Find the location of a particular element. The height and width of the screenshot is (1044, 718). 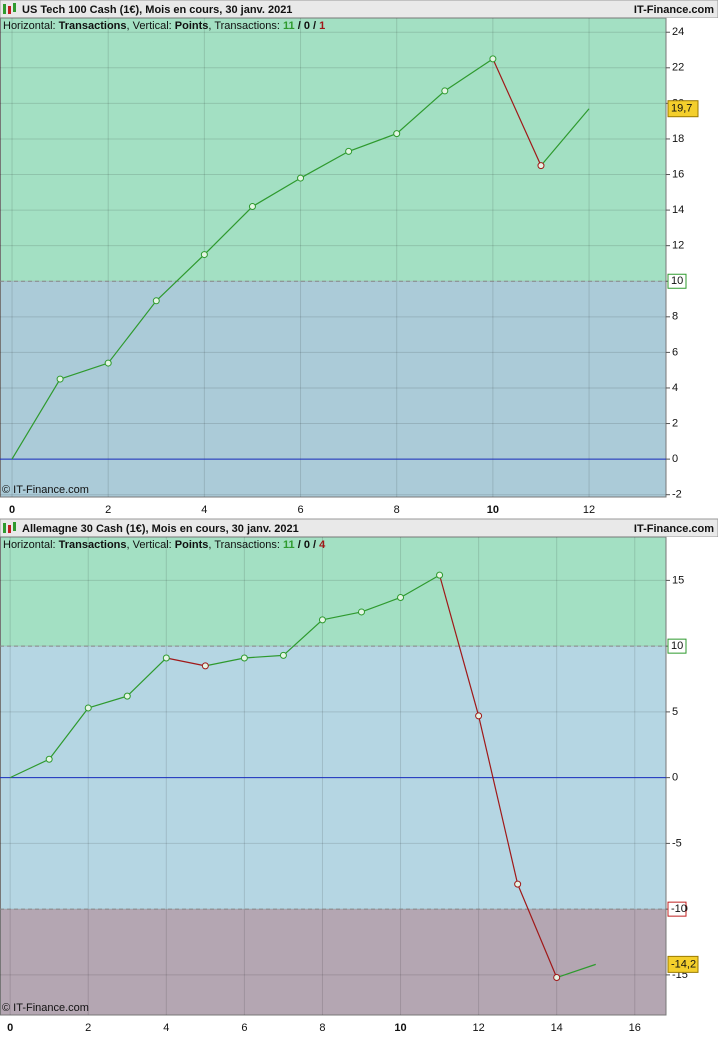

y-tick-label: 8 is located at coordinates (675, 317).